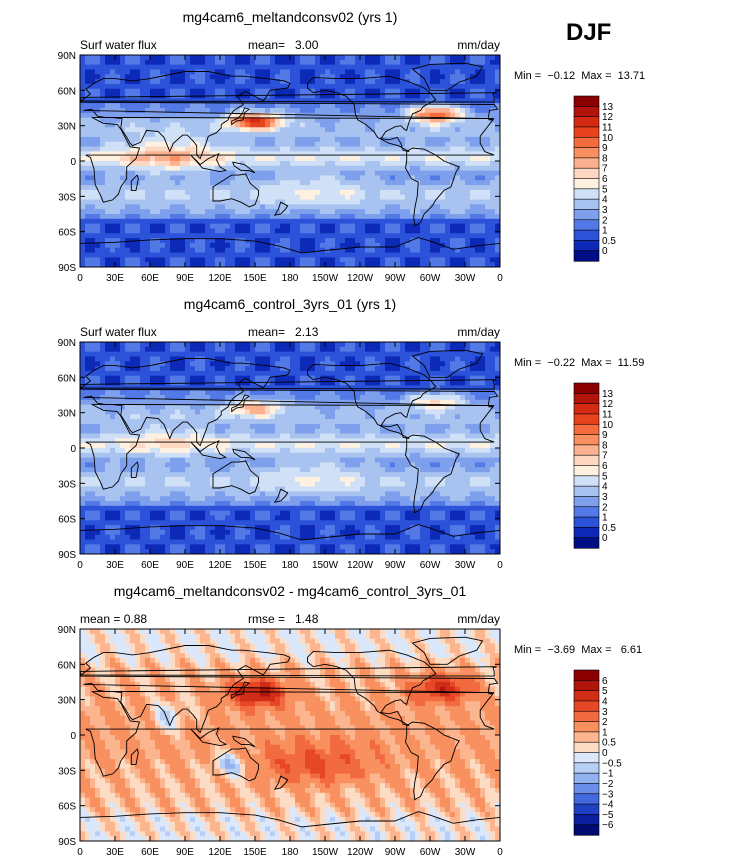 The width and height of the screenshot is (732, 865). What do you see at coordinates (608, 815) in the screenshot?
I see `colorbar-label: −5` at bounding box center [608, 815].